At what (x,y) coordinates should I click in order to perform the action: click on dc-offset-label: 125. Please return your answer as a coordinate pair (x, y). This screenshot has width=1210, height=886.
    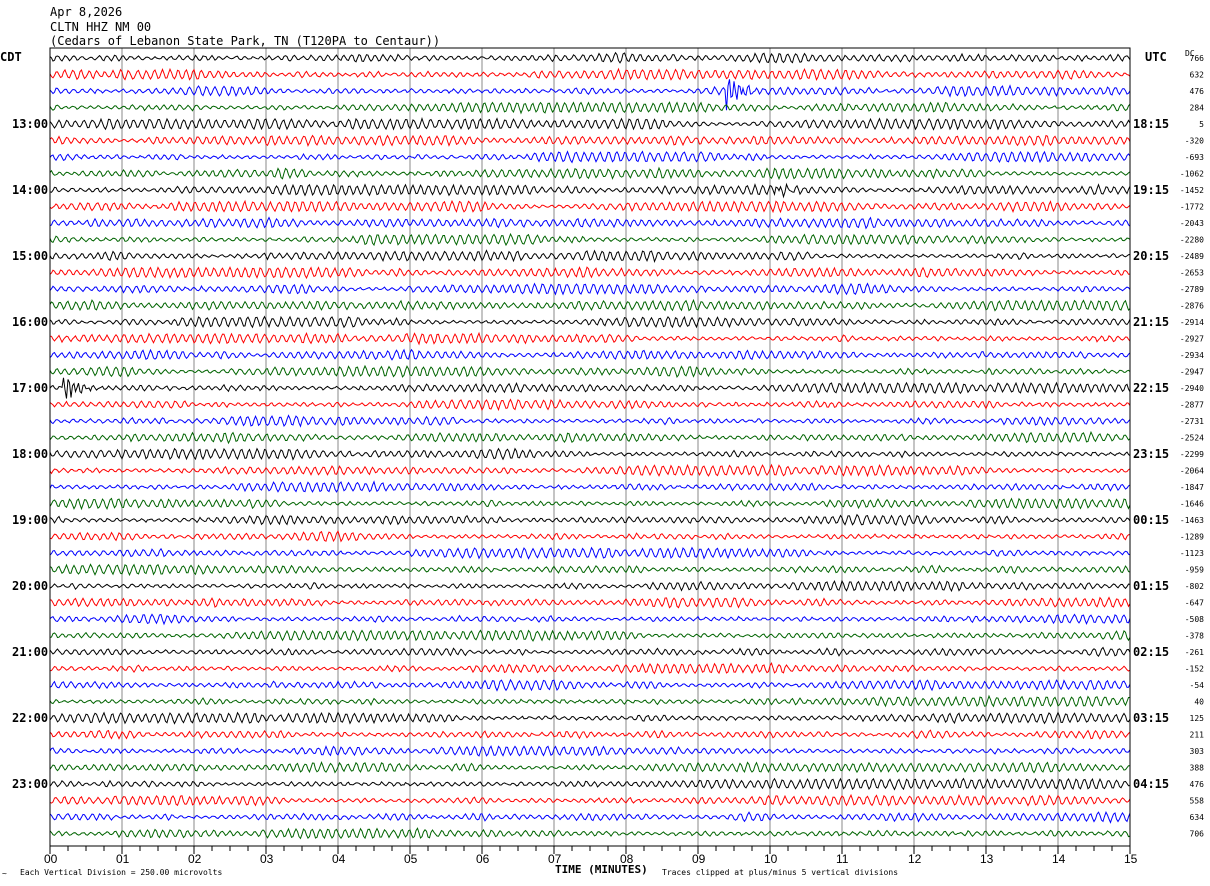
    Looking at the image, I should click on (1197, 718).